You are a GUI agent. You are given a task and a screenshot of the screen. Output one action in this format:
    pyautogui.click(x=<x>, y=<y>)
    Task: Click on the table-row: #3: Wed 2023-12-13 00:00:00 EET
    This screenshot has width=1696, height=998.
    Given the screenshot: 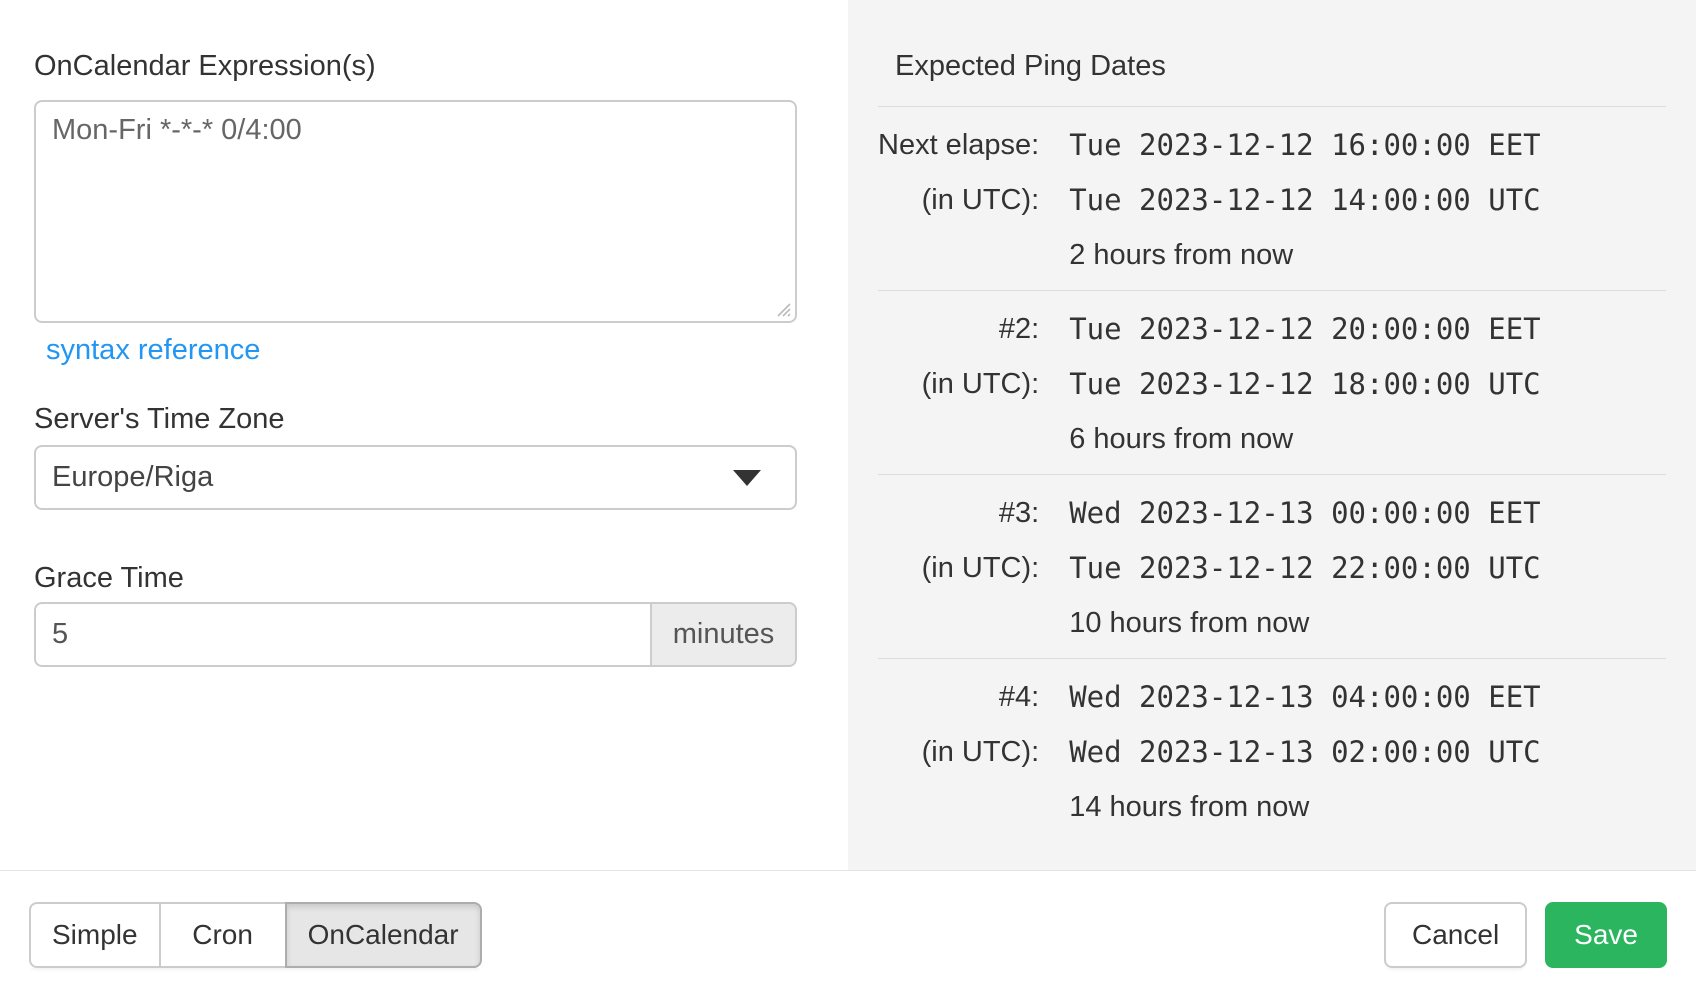 What is the action you would take?
    pyautogui.click(x=1272, y=508)
    